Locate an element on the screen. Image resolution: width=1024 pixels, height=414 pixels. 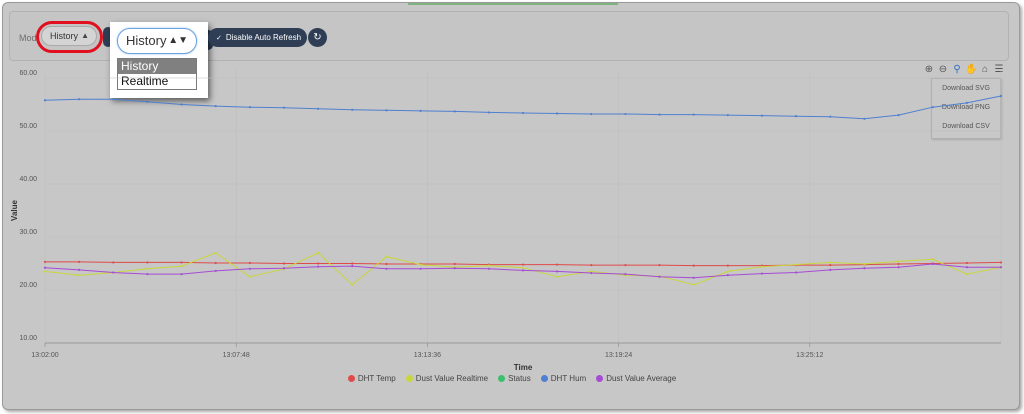
mode-dropdown-popup: History ▲▼ History Realtime is located at coordinates (159, 60).